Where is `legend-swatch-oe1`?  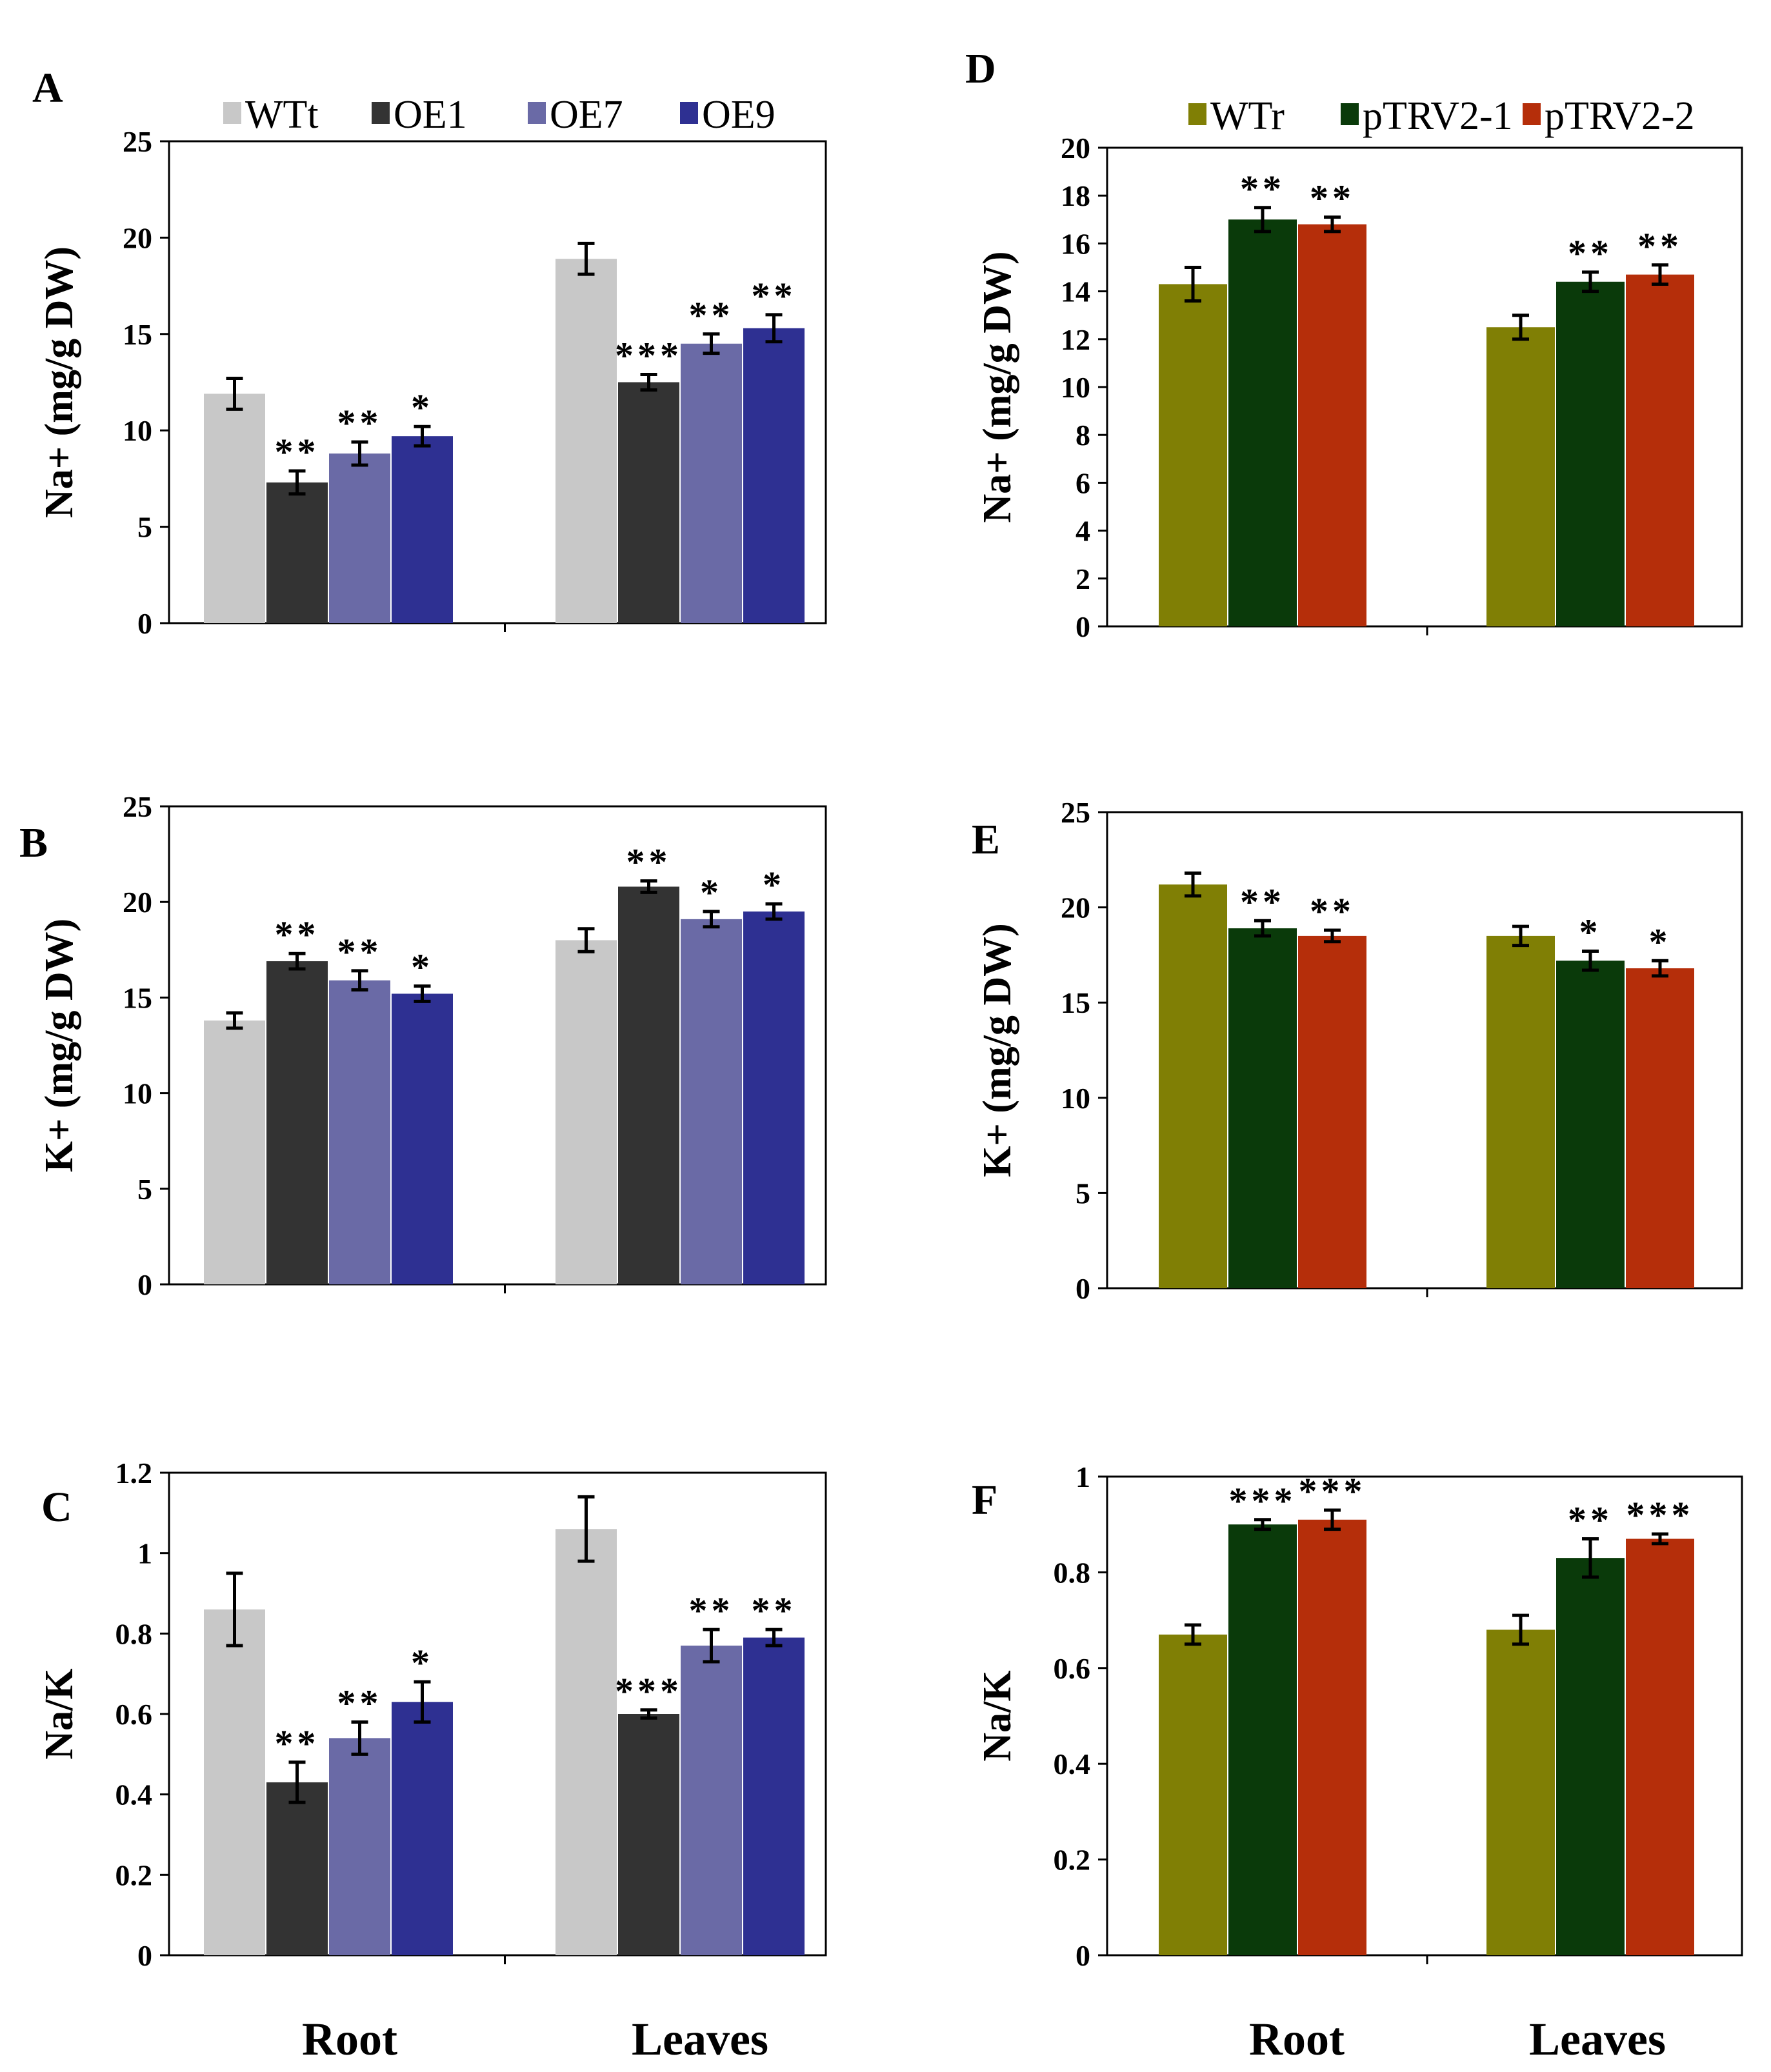
legend-swatch-oe1 is located at coordinates (381, 113).